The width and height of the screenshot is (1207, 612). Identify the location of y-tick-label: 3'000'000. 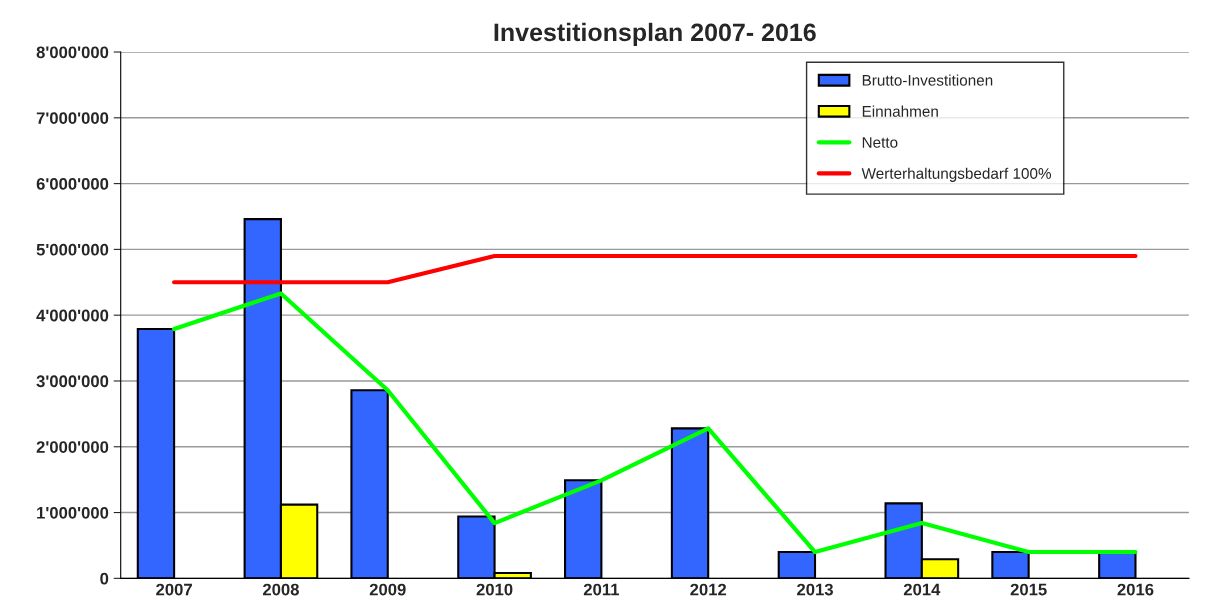
(72, 381).